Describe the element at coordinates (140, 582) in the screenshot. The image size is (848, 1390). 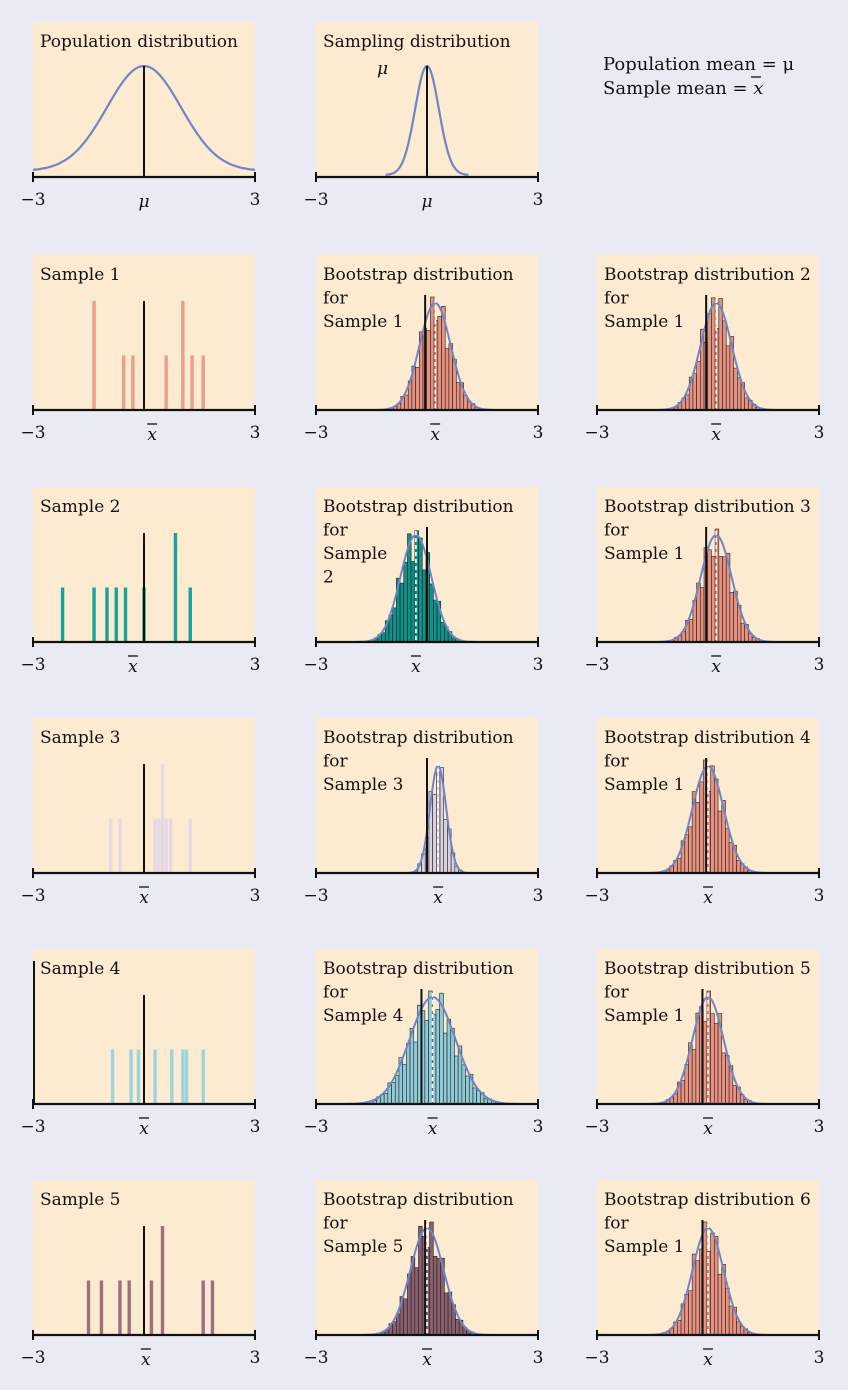
I see `panel-sample2: Sample 2 −3 3 x` at that location.